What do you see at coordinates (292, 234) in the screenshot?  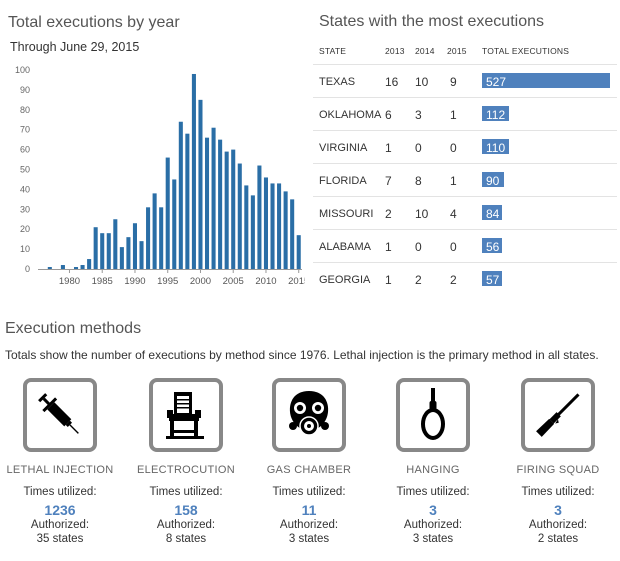 I see `bar-2014` at bounding box center [292, 234].